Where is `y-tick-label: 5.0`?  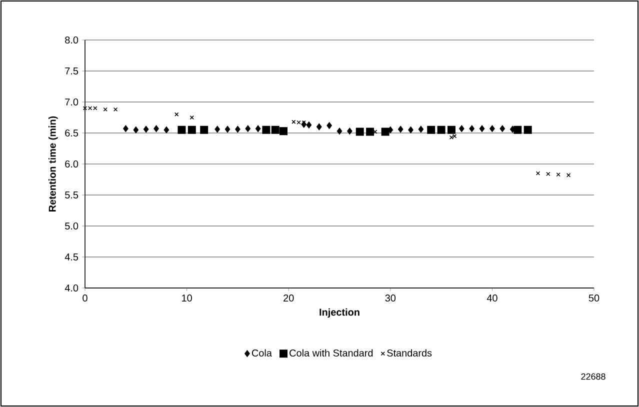
y-tick-label: 5.0 is located at coordinates (71, 226).